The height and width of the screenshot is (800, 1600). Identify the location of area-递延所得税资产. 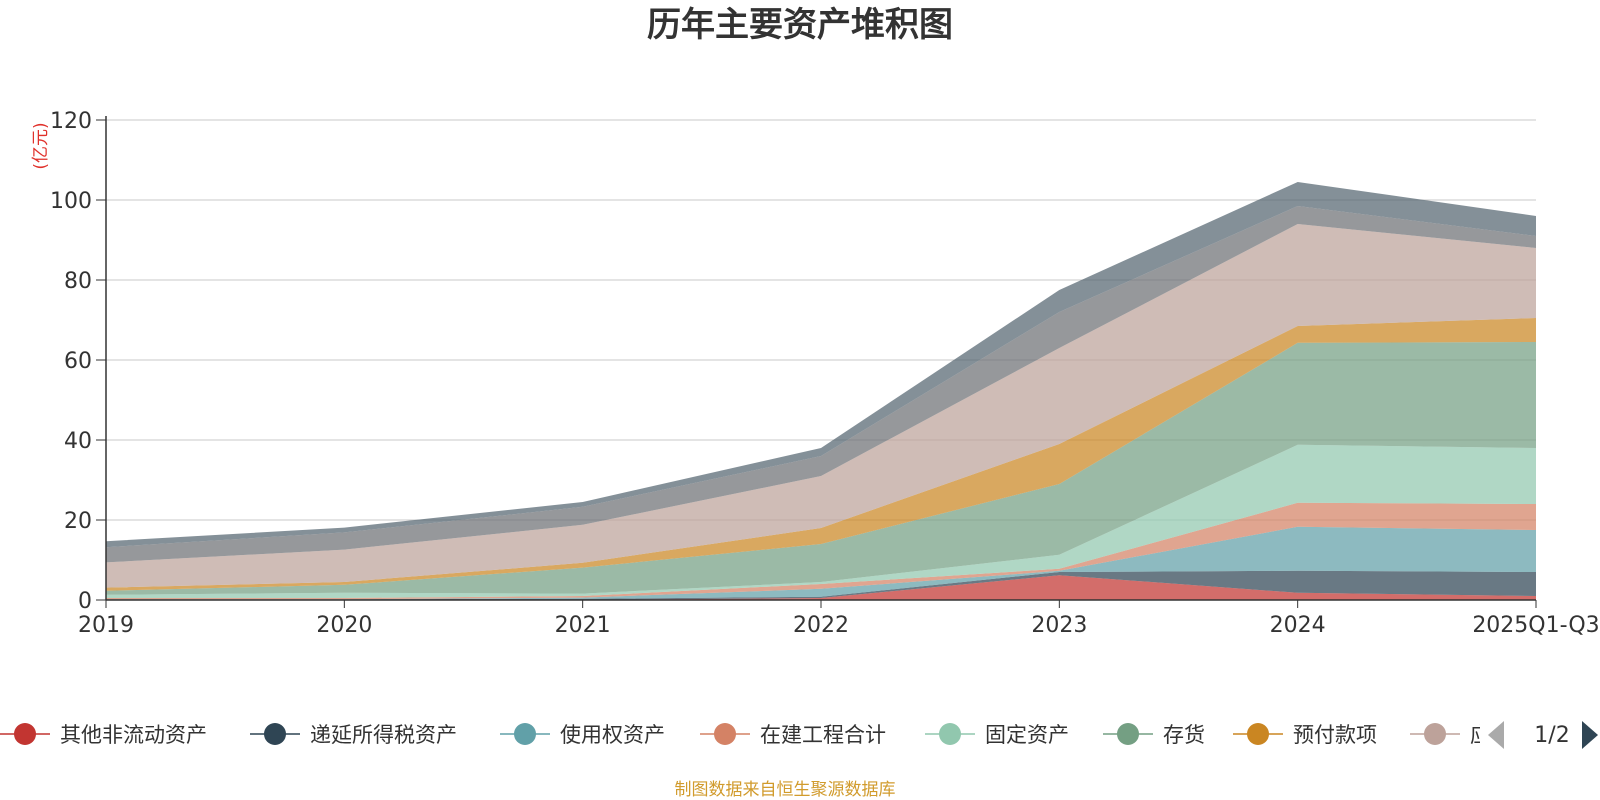
(821, 585).